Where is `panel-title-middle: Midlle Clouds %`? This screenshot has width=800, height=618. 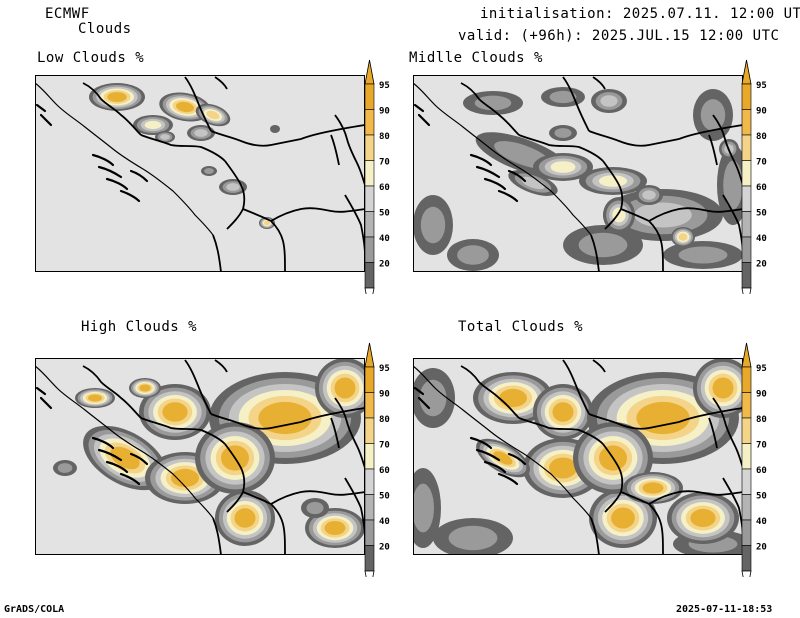
panel-title-middle: Midlle Clouds % is located at coordinates (476, 58).